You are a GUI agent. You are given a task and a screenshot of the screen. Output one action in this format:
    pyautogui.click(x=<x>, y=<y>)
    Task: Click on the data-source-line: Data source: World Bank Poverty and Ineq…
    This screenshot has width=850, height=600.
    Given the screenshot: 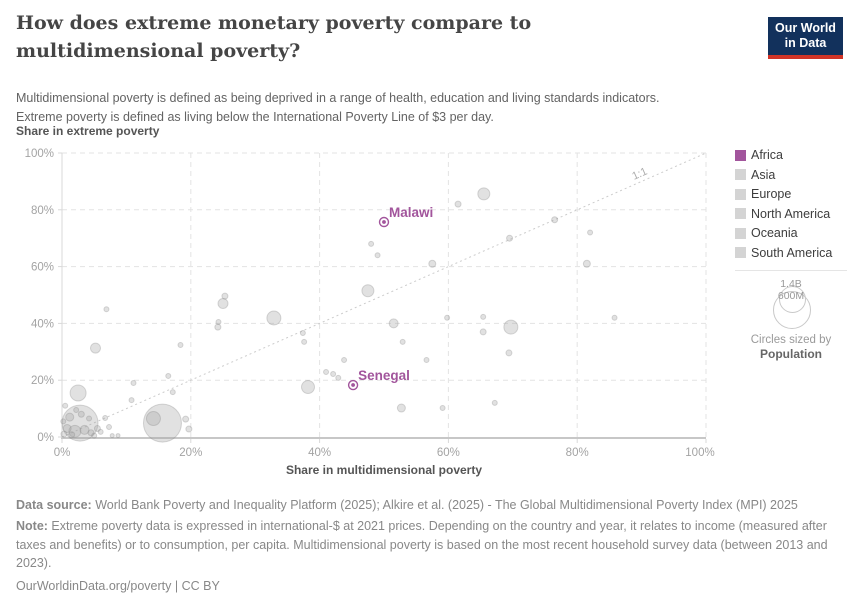 What is the action you would take?
    pyautogui.click(x=427, y=505)
    